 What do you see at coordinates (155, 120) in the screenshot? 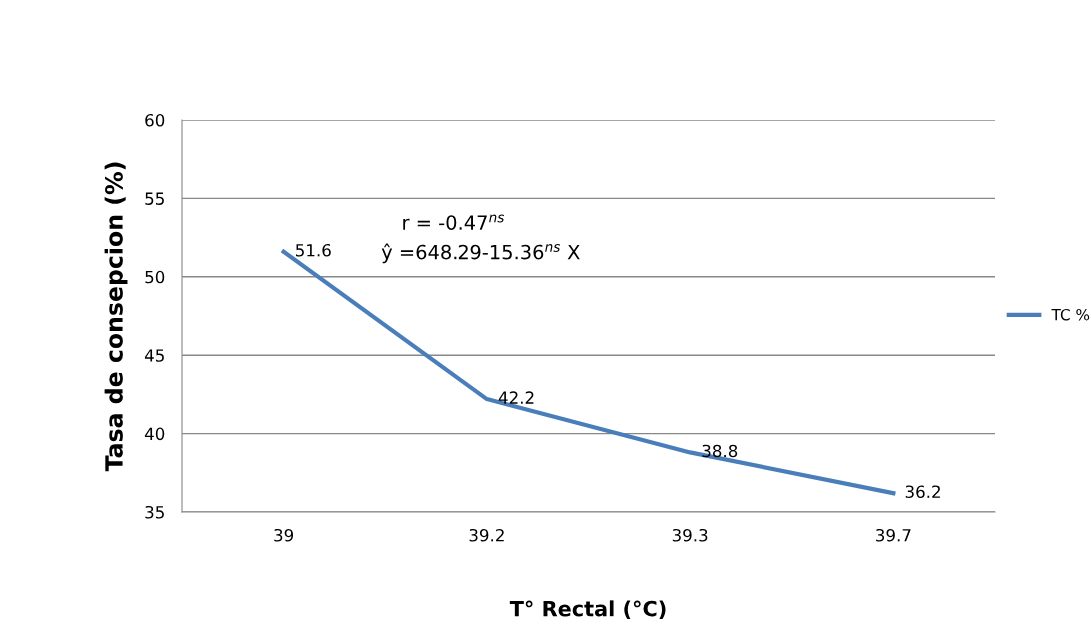
I see `y-tick-label: 60` at bounding box center [155, 120].